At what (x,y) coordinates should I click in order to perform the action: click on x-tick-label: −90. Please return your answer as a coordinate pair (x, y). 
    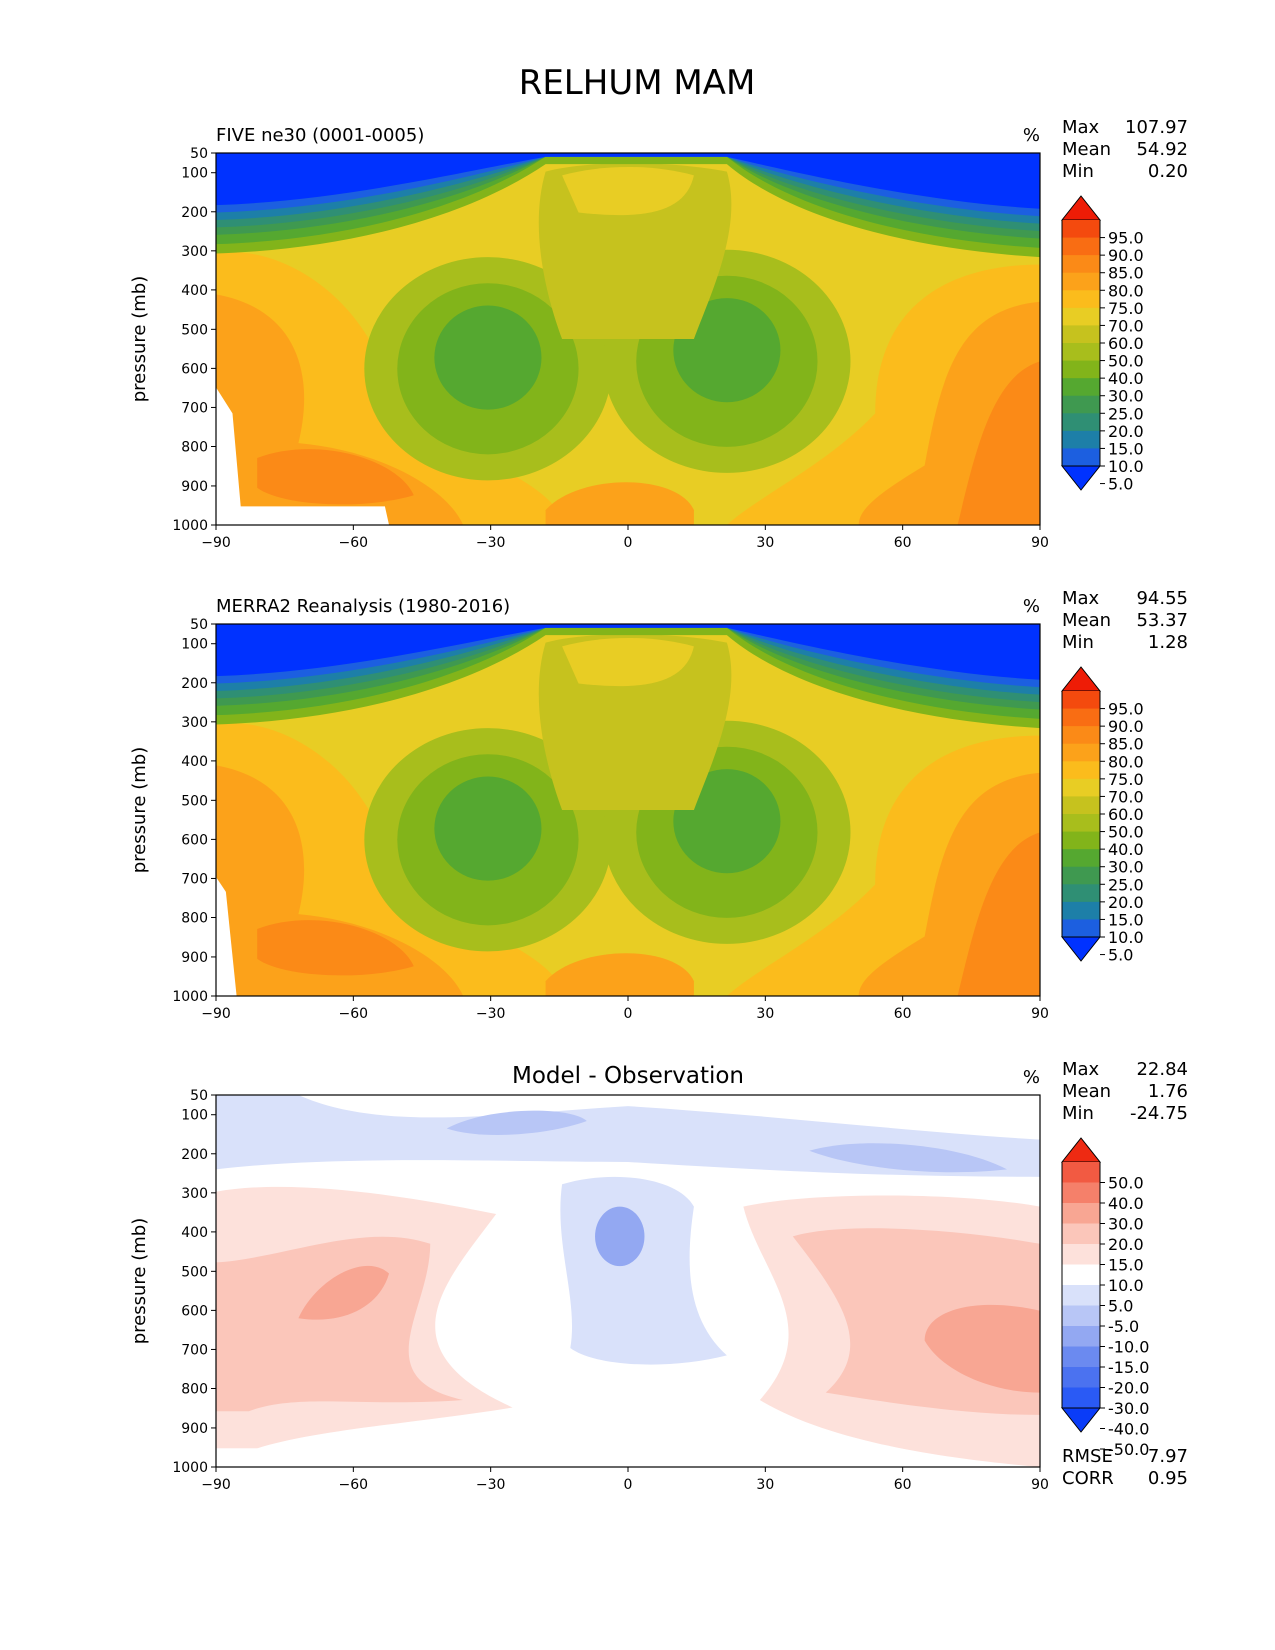
    Looking at the image, I should click on (216, 1014).